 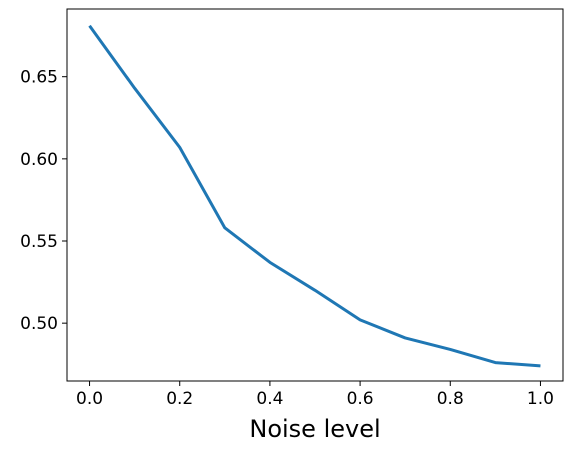 What do you see at coordinates (314, 429) in the screenshot?
I see `x-axis-title: Noise level` at bounding box center [314, 429].